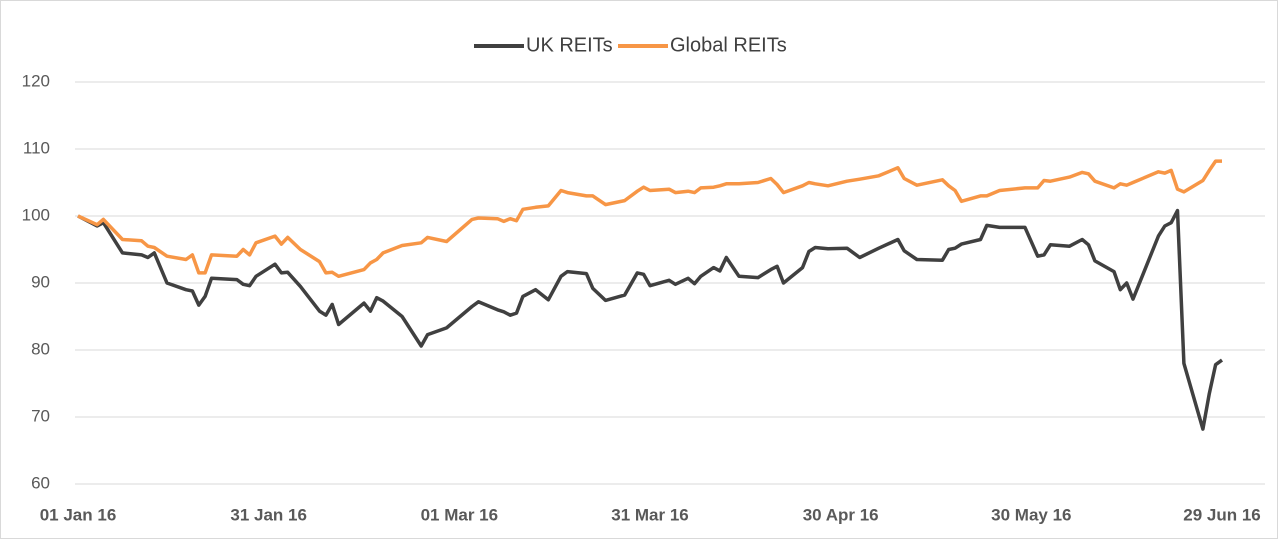 This screenshot has height=544, width=1278. I want to click on x-tick-label: 01 Jan 16, so click(78, 514).